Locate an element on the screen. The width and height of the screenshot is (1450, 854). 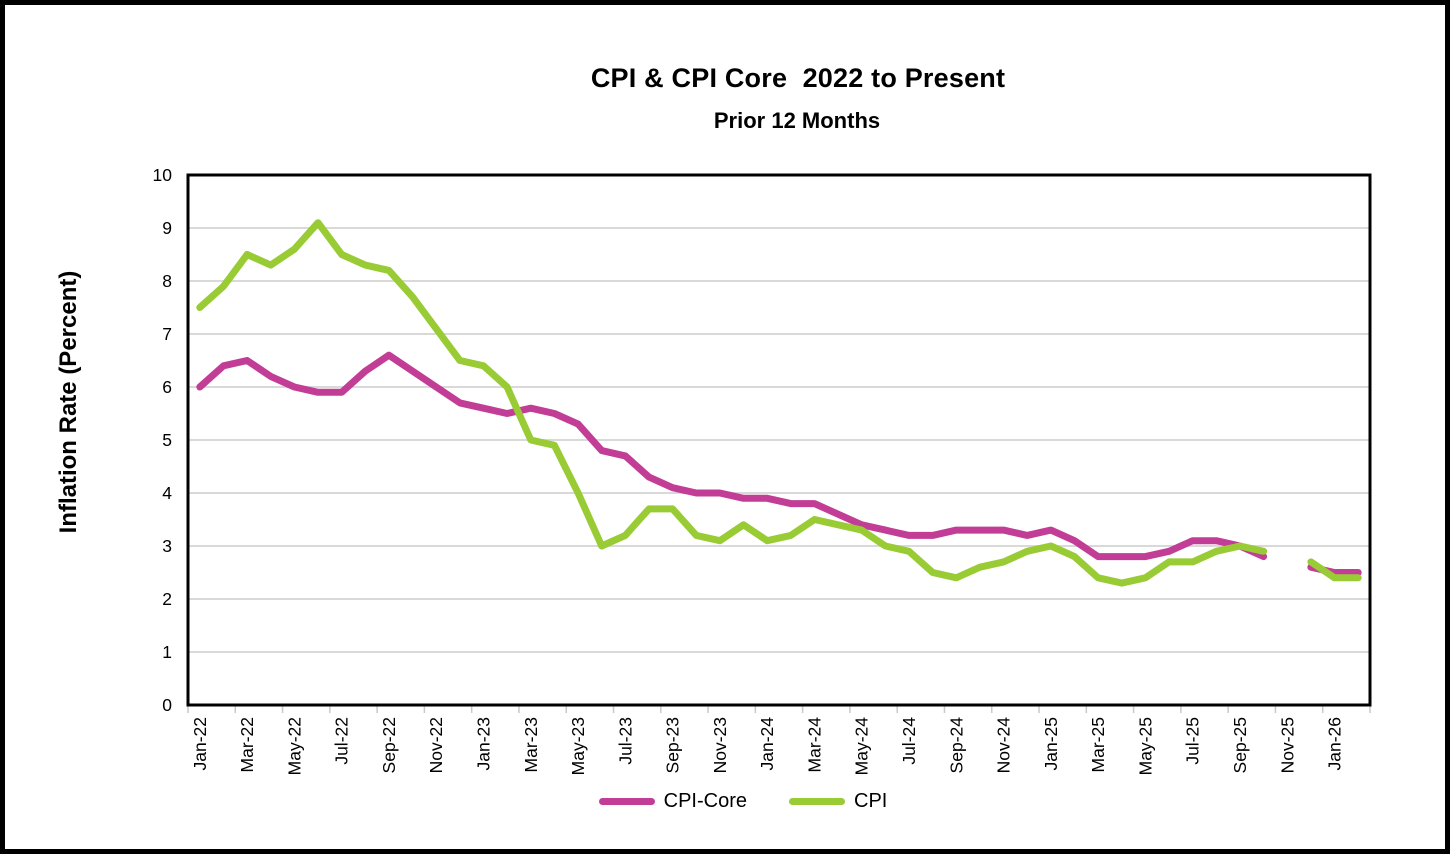
x-axis-label: Sep-24 is located at coordinates (956, 745).